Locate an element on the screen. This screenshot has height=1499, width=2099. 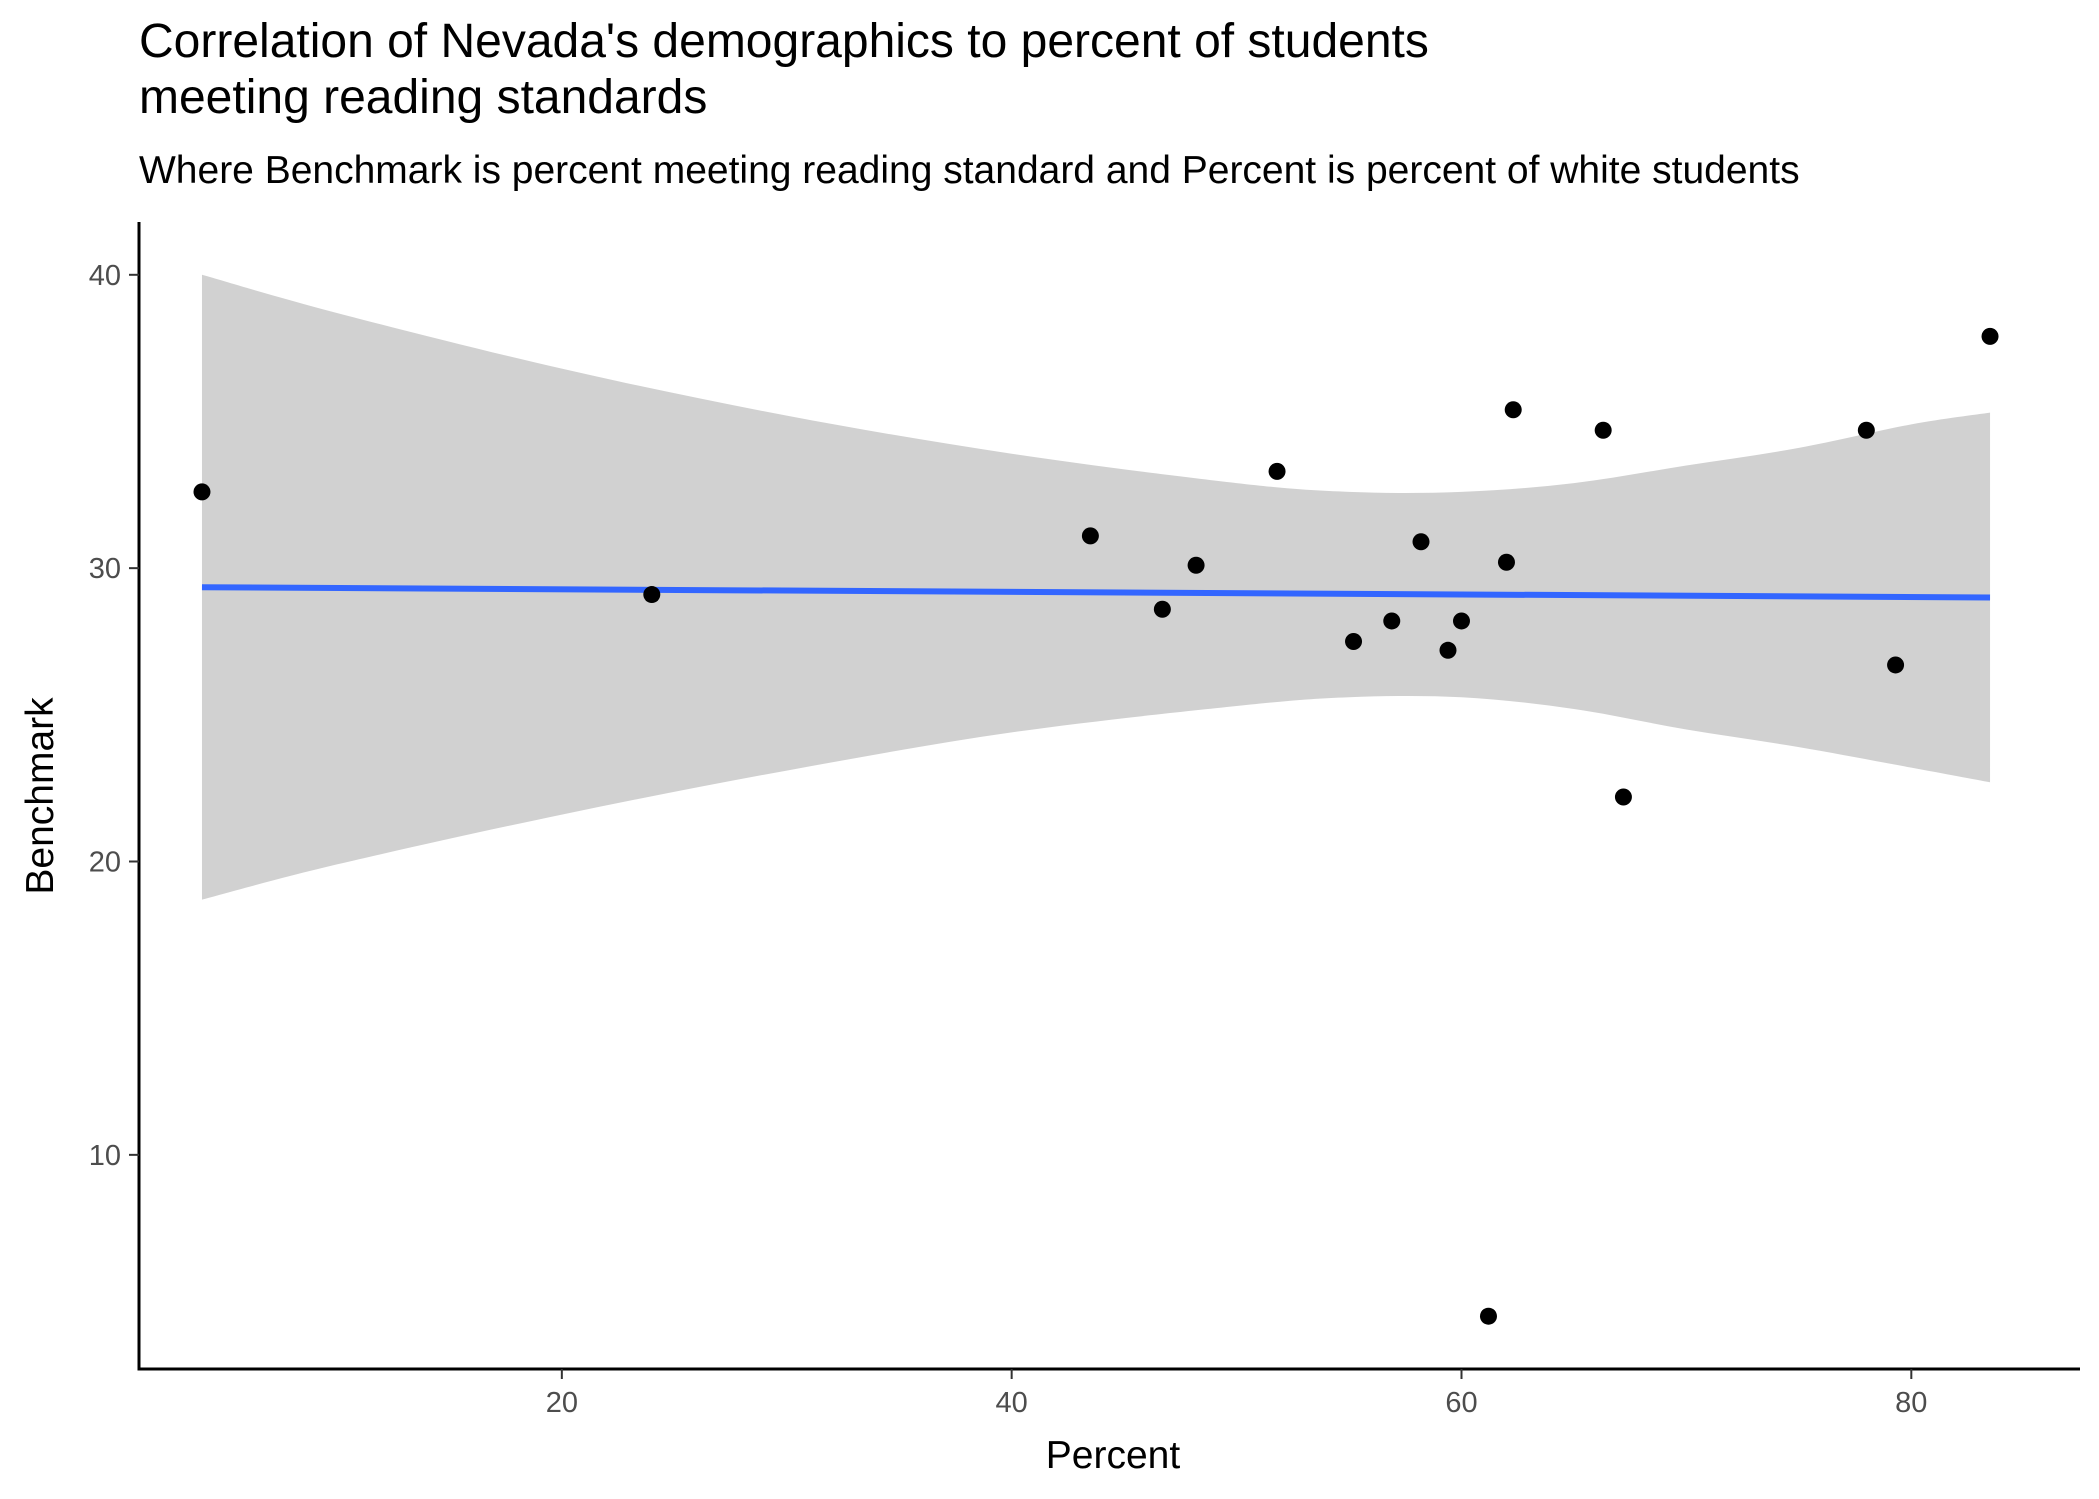
x-axis-title: Percent is located at coordinates (1113, 1455).